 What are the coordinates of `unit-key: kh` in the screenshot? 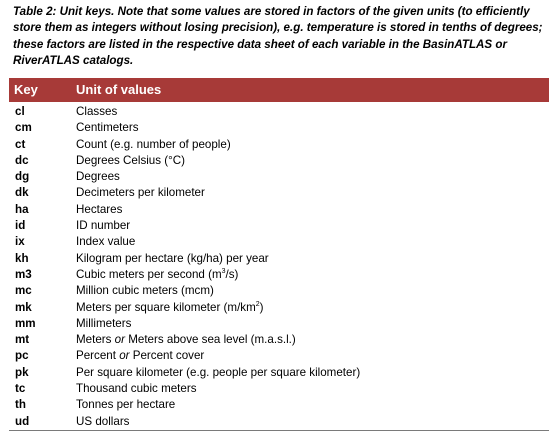 It's located at (22, 258).